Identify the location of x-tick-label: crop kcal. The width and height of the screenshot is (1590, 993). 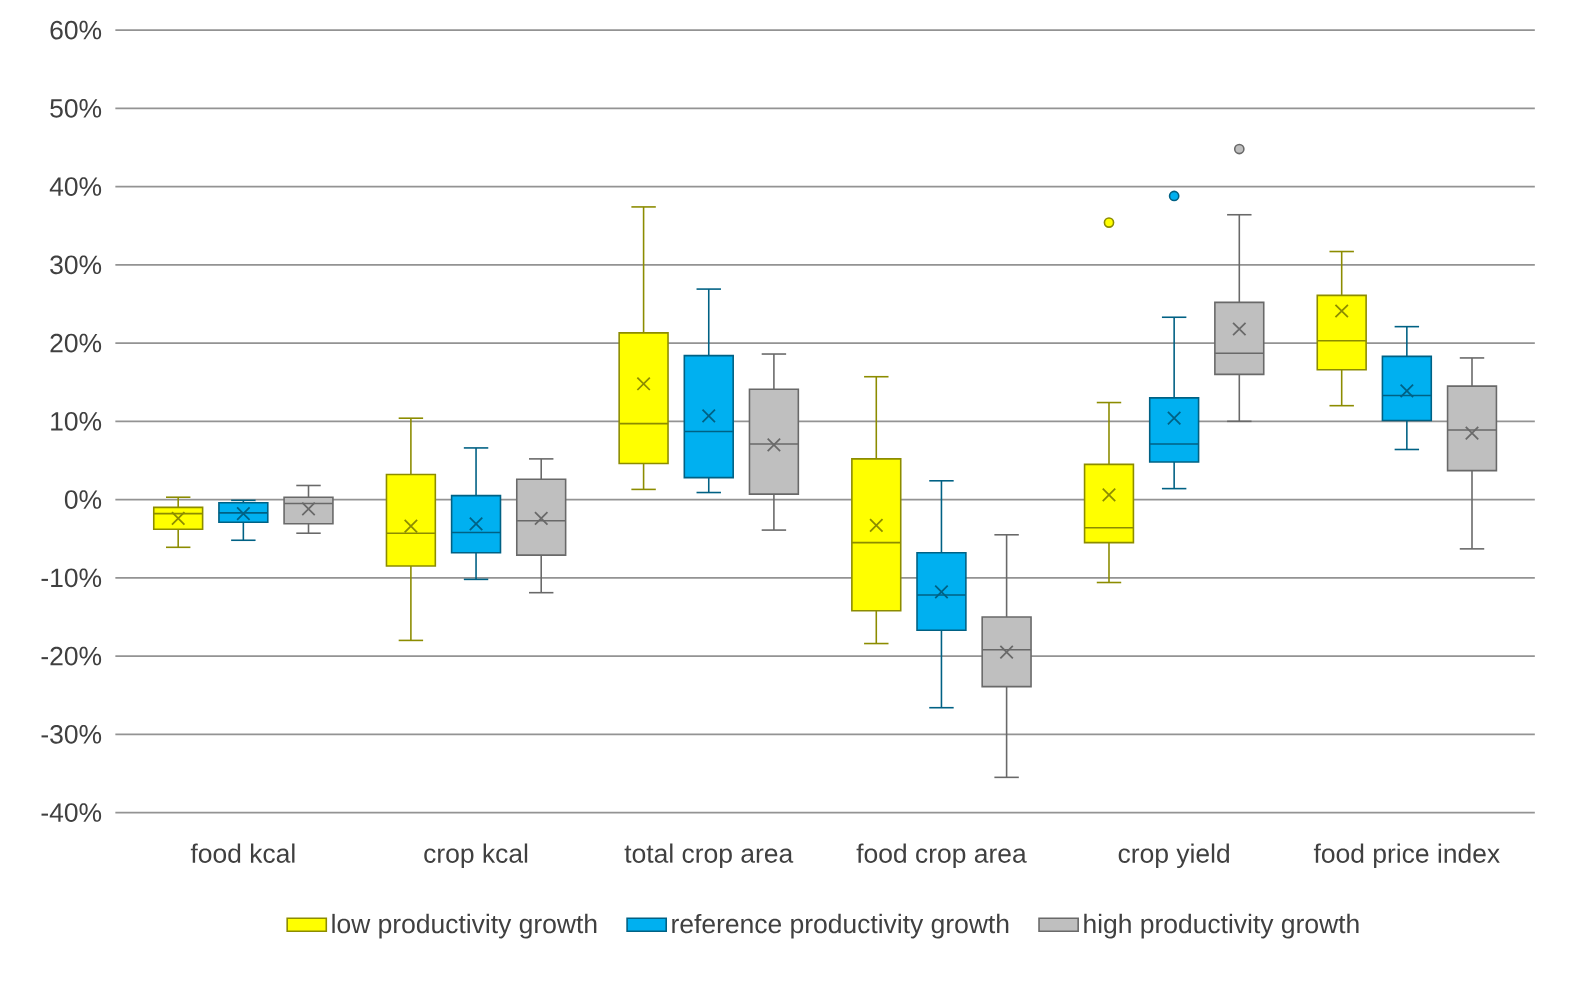
(476, 856).